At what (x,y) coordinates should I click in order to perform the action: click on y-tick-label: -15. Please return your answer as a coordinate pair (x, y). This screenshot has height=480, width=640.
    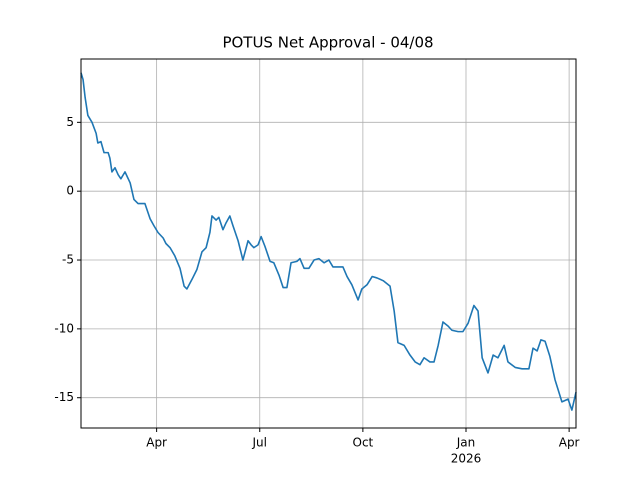
    Looking at the image, I should click on (64, 397).